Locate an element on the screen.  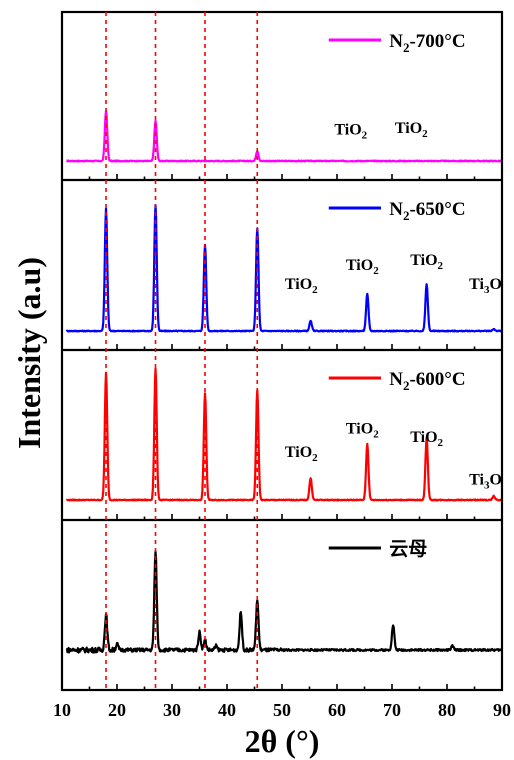
panel-0: N2-700°C TiO2 TiO2 is located at coordinates (284, 97).